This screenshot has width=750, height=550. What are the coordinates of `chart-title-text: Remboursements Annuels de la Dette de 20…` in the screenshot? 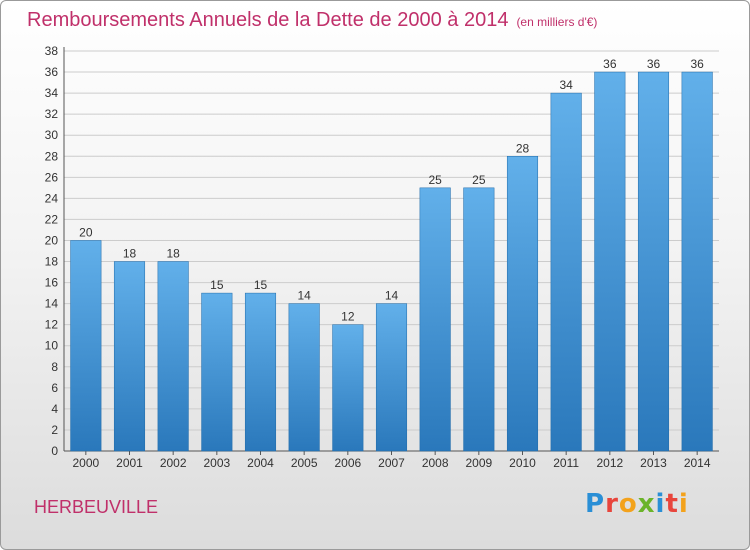 It's located at (268, 20).